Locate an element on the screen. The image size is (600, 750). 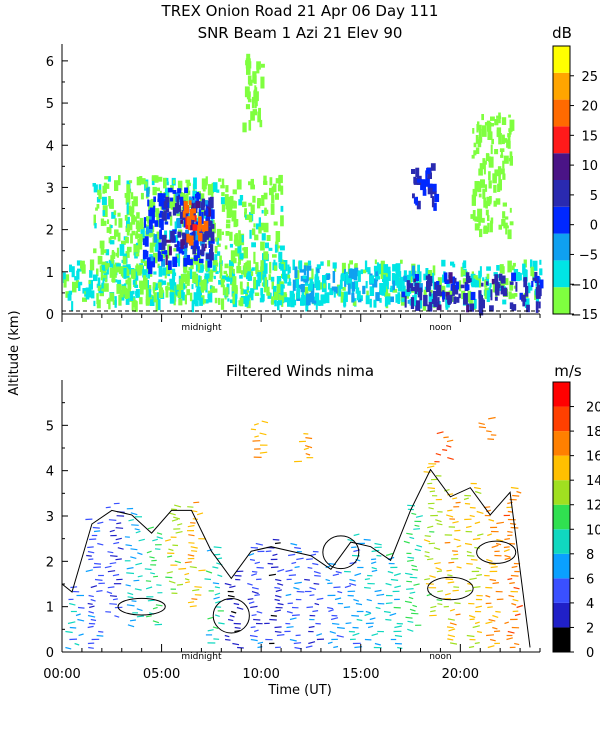
winds-colorbar-tick-label: 2 is located at coordinates (590, 628).